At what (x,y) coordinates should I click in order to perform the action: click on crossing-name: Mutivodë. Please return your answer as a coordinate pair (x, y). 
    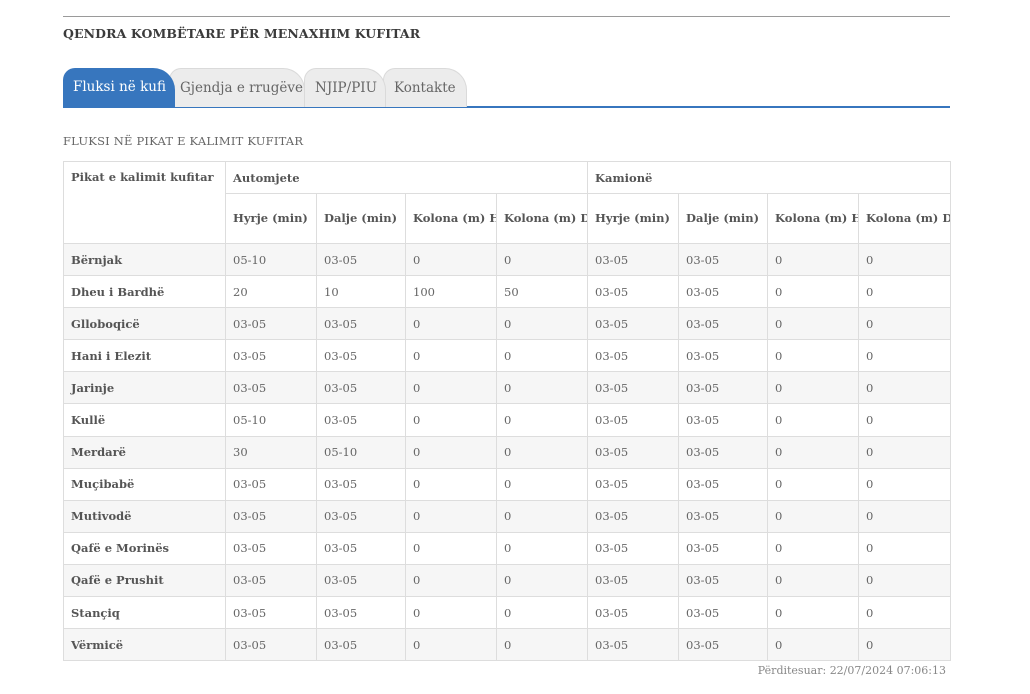
    Looking at the image, I should click on (144, 516).